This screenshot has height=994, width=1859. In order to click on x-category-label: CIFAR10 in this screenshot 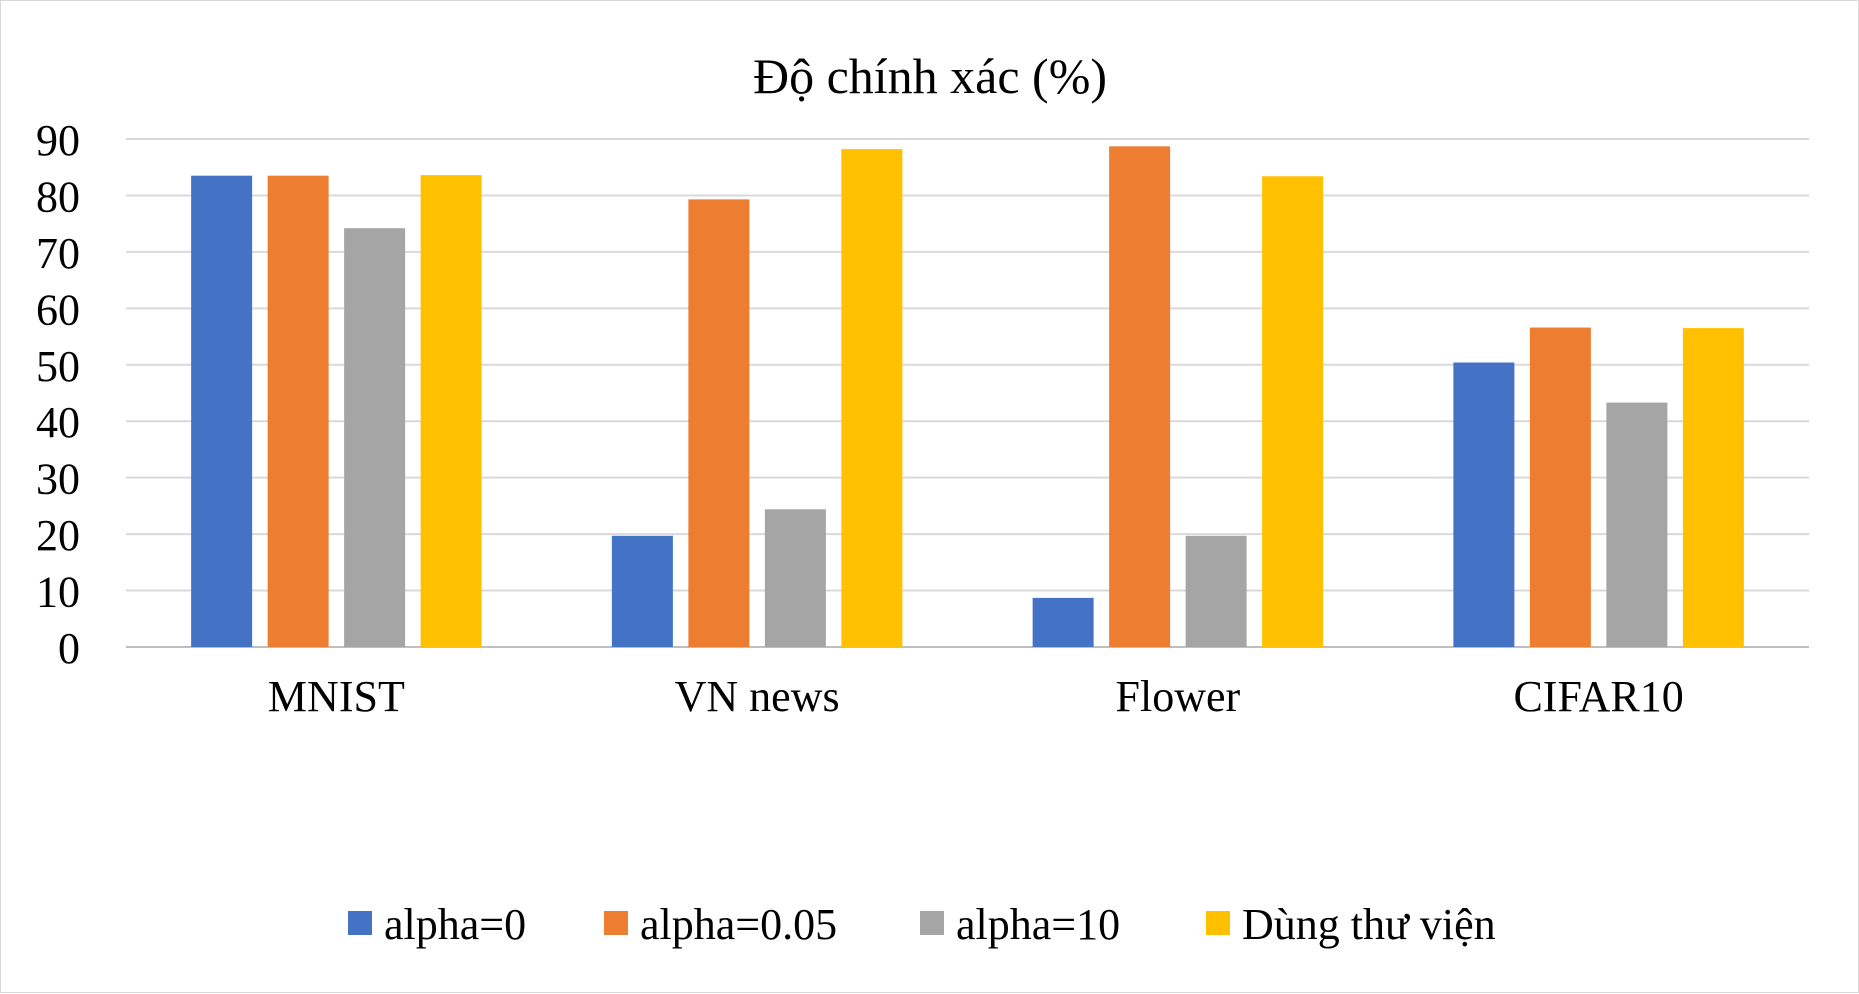, I will do `click(1598, 696)`.